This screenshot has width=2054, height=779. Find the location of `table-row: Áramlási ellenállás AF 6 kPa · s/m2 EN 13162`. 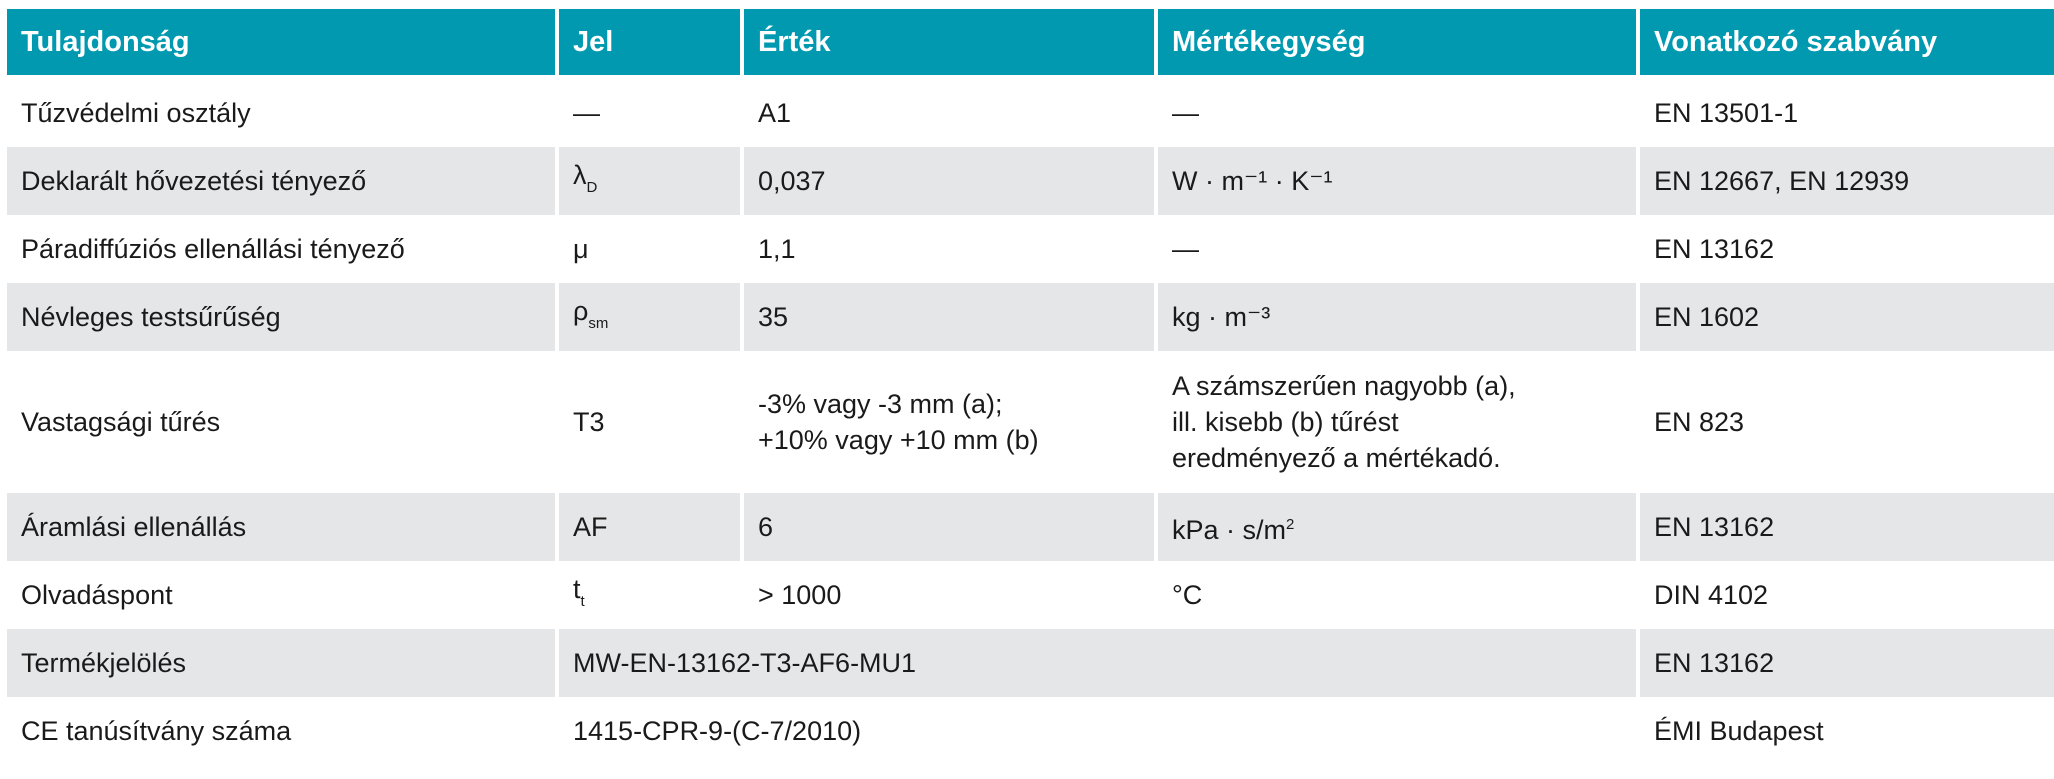

table-row: Áramlási ellenállás AF 6 kPa · s/m2 EN 13162 is located at coordinates (1030, 527).